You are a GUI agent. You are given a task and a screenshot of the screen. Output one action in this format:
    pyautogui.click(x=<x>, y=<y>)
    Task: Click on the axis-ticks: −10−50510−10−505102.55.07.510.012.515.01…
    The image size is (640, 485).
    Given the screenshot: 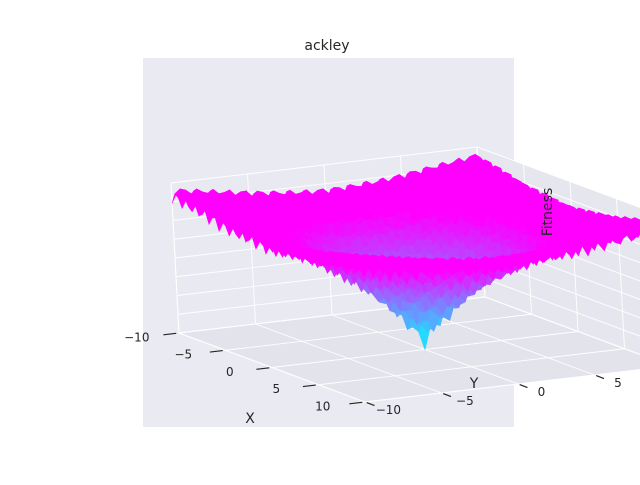 What is the action you would take?
    pyautogui.click(x=373, y=374)
    